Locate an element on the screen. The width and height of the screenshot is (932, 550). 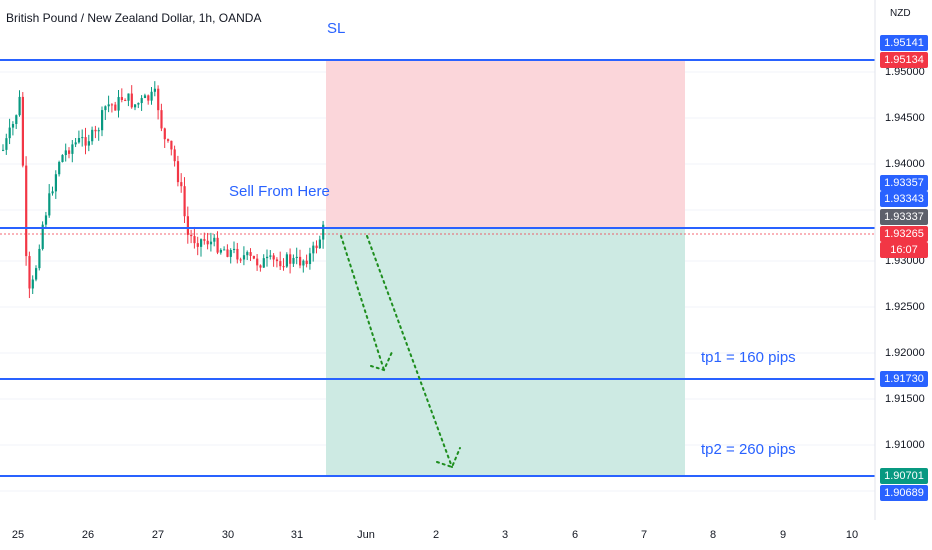
price-tick: 1.93000 is located at coordinates (905, 261).